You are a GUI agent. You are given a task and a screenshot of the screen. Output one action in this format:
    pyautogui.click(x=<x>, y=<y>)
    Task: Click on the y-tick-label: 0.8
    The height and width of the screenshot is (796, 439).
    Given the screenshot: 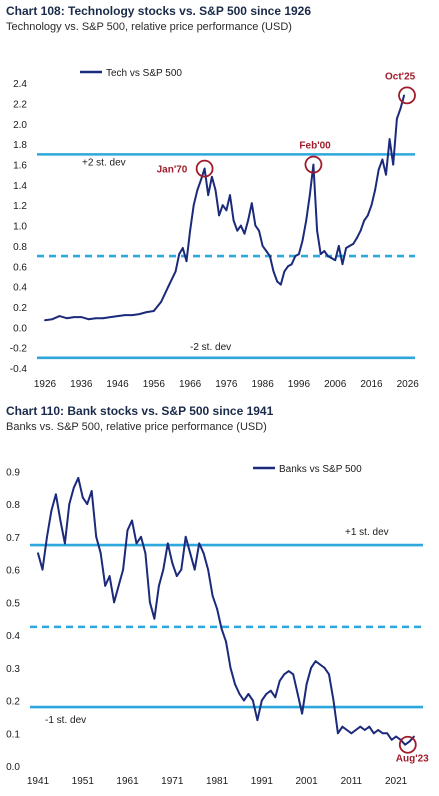 What is the action you would take?
    pyautogui.click(x=20, y=247)
    